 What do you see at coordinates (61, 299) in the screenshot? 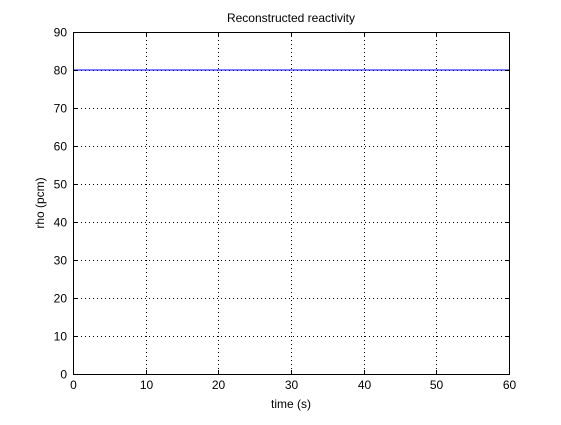
I see `y-tick-label: 20` at bounding box center [61, 299].